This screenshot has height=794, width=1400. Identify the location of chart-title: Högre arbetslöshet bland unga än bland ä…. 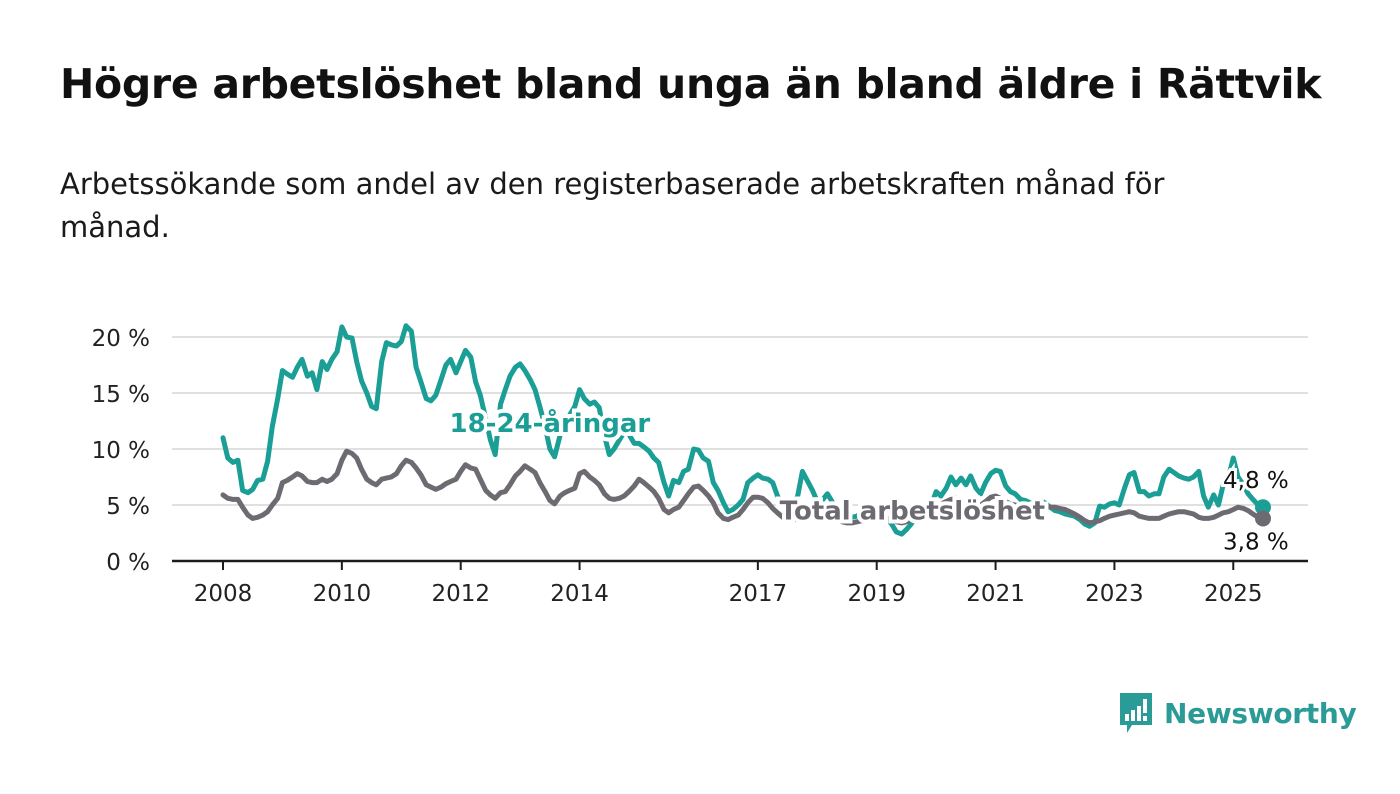
(691, 84).